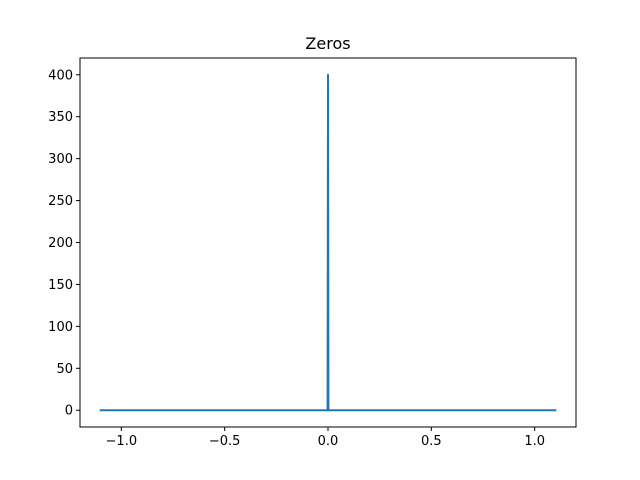 Image resolution: width=640 pixels, height=480 pixels. Describe the element at coordinates (69, 411) in the screenshot. I see `y-tick-label: 0` at that location.